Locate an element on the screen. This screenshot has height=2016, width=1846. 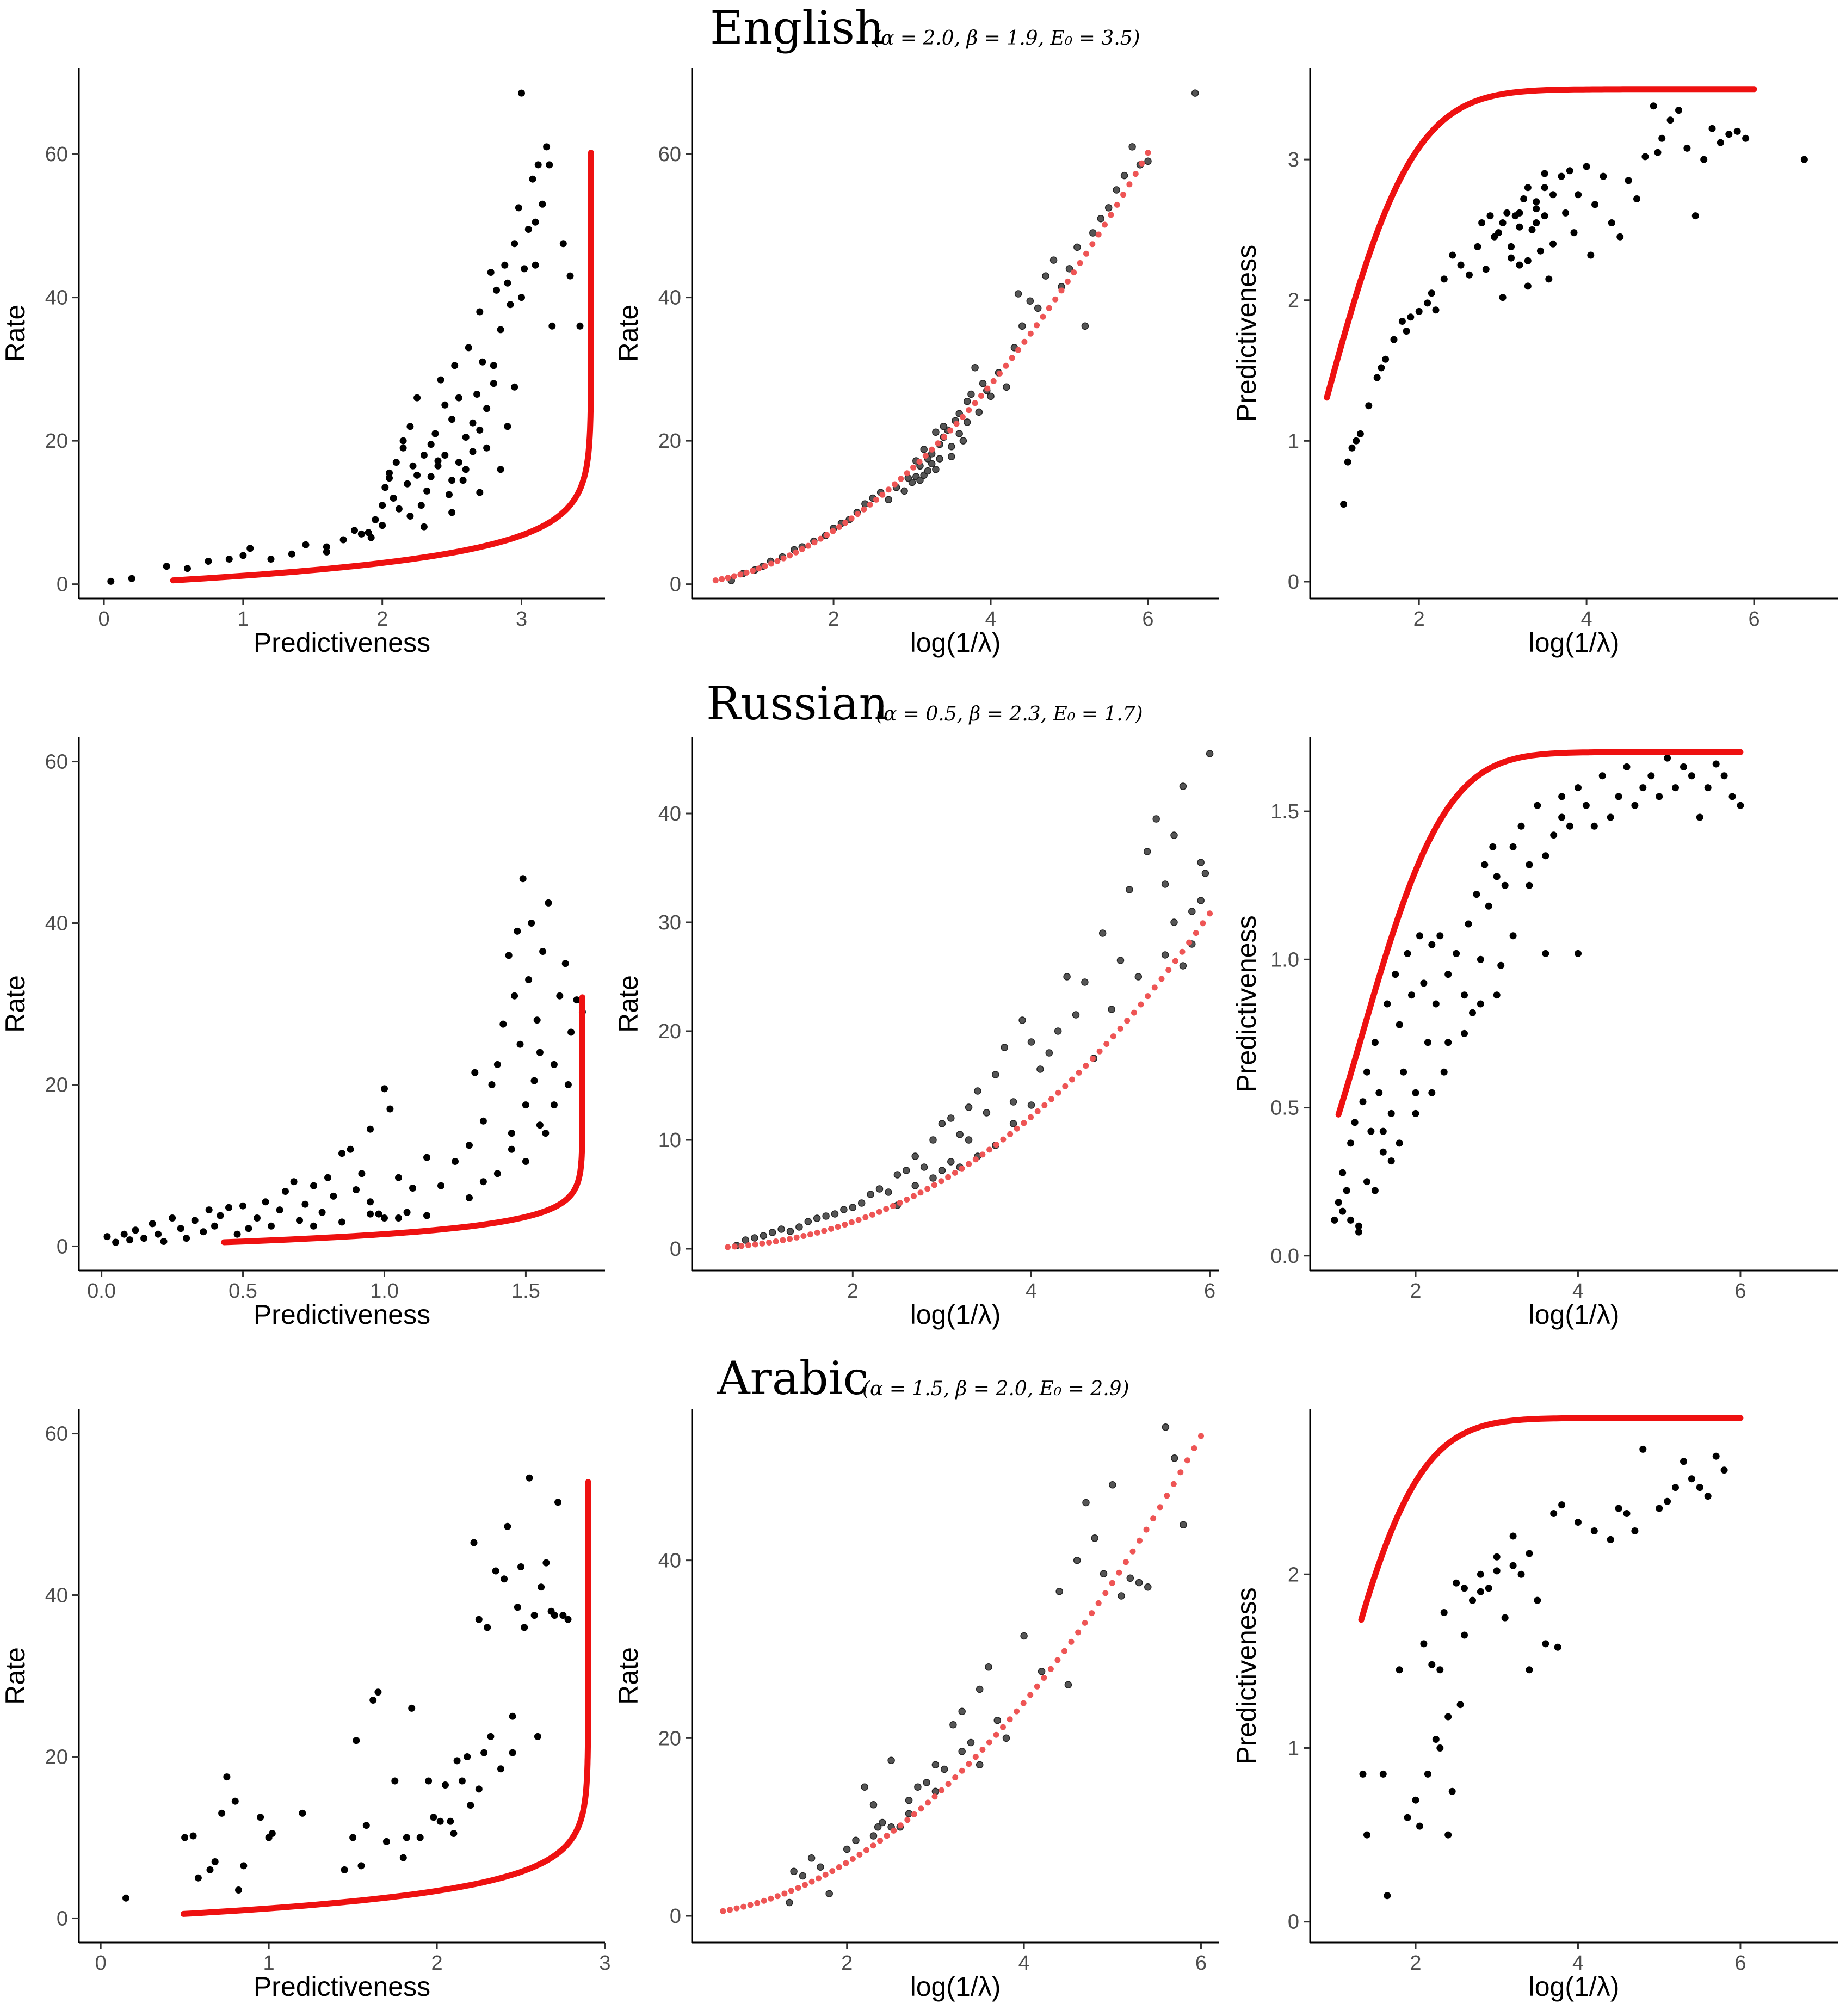
x-axis-label: Predictiveness is located at coordinates (342, 1314).